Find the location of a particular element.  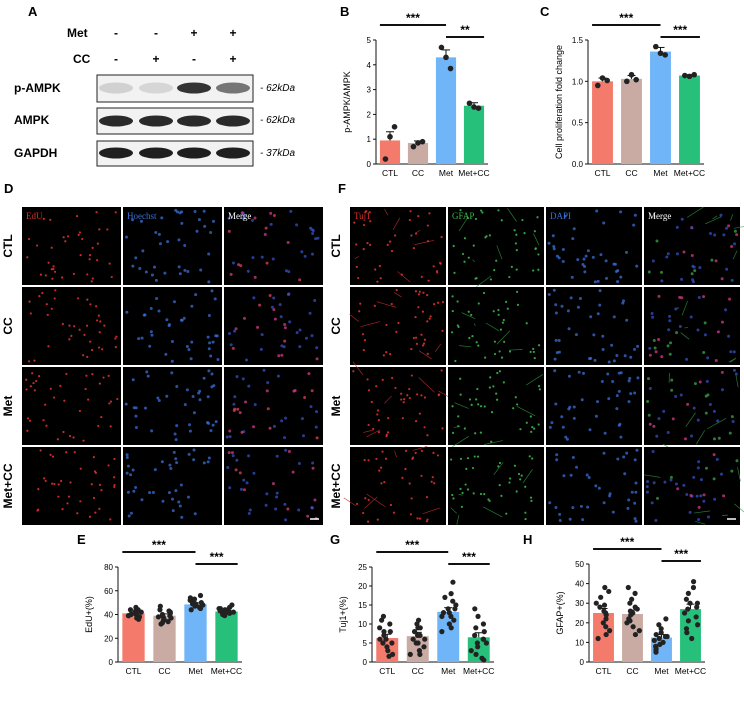

bar is located at coordinates (446, 110).